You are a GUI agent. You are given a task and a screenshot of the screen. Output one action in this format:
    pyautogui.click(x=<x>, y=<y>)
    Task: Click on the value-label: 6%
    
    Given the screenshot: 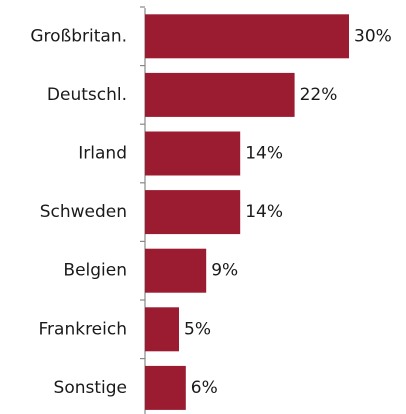 What is the action you would take?
    pyautogui.click(x=204, y=388)
    